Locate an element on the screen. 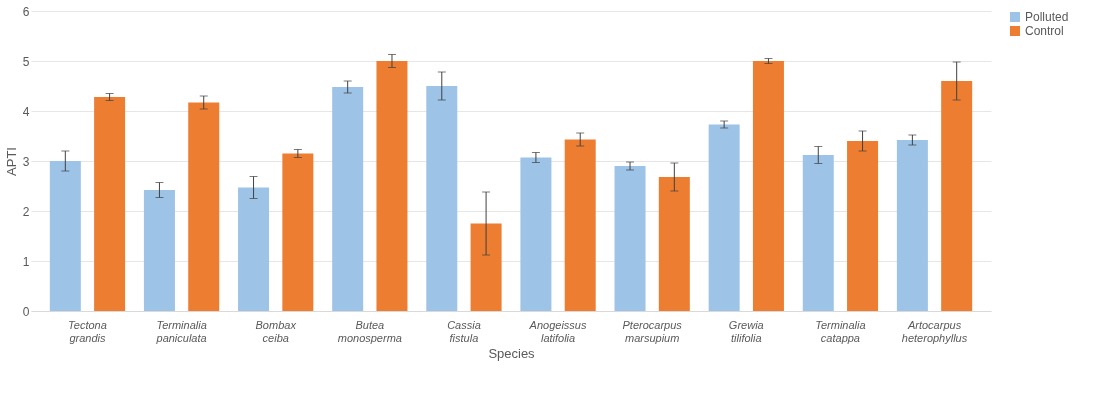 The image size is (1111, 419). y-axis-title: APTI is located at coordinates (11, 161).